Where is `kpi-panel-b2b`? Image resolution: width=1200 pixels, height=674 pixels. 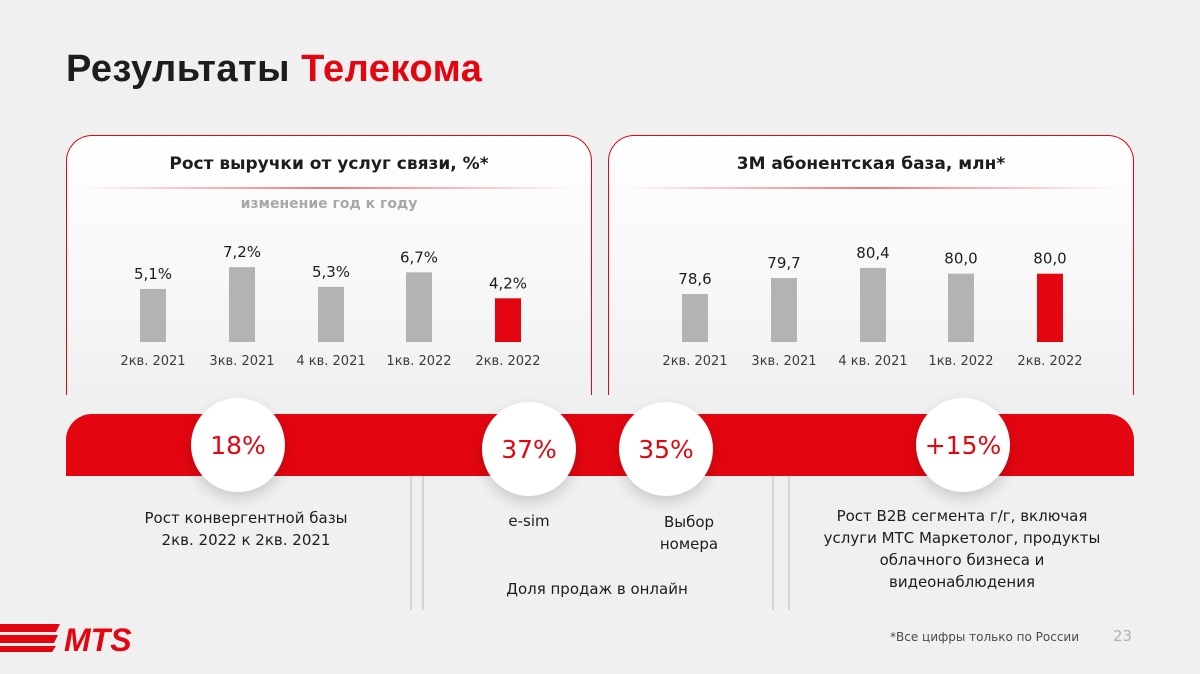
kpi-panel-b2b is located at coordinates (962, 543).